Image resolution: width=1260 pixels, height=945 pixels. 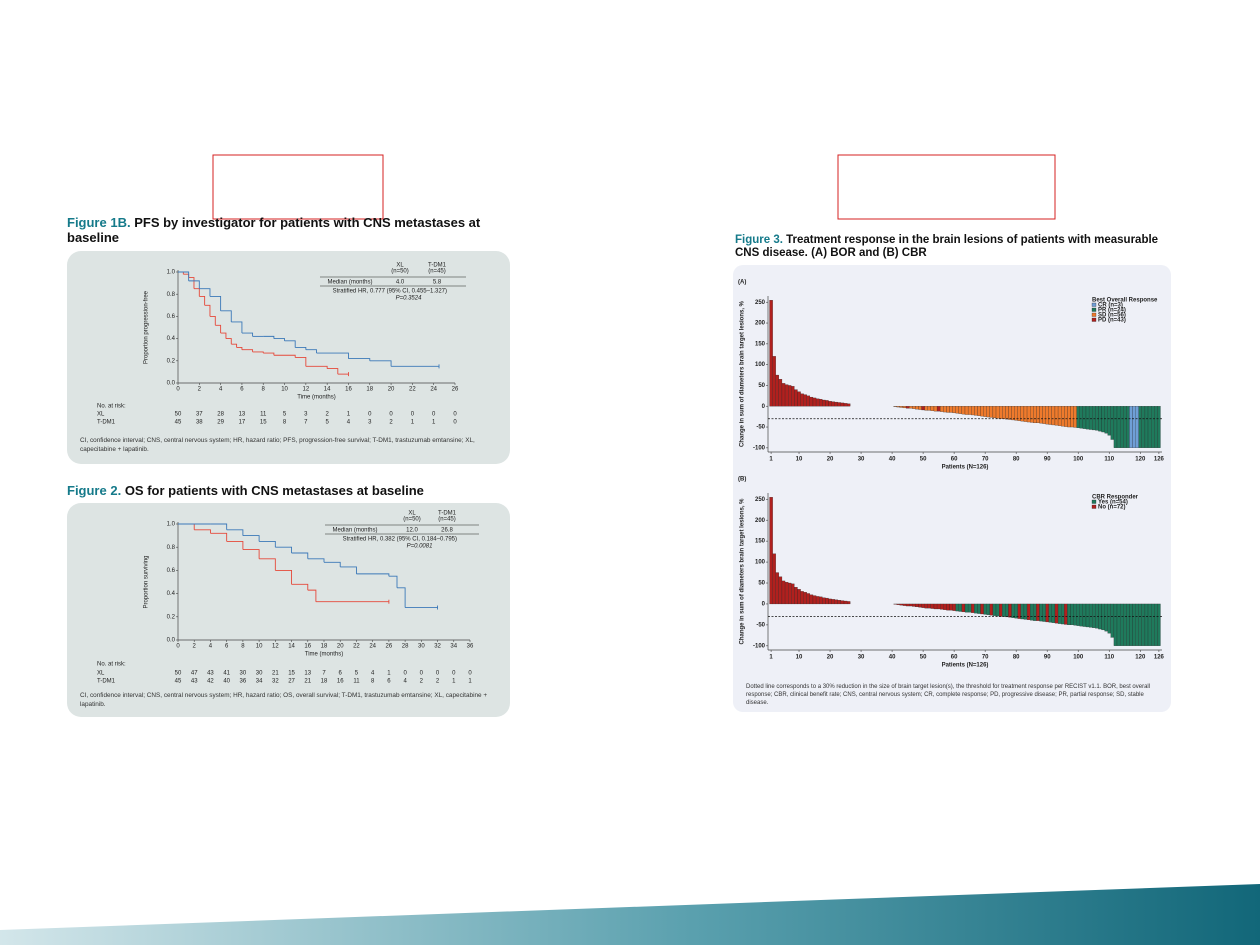 I want to click on x-tick-label: 2, so click(x=195, y=647).